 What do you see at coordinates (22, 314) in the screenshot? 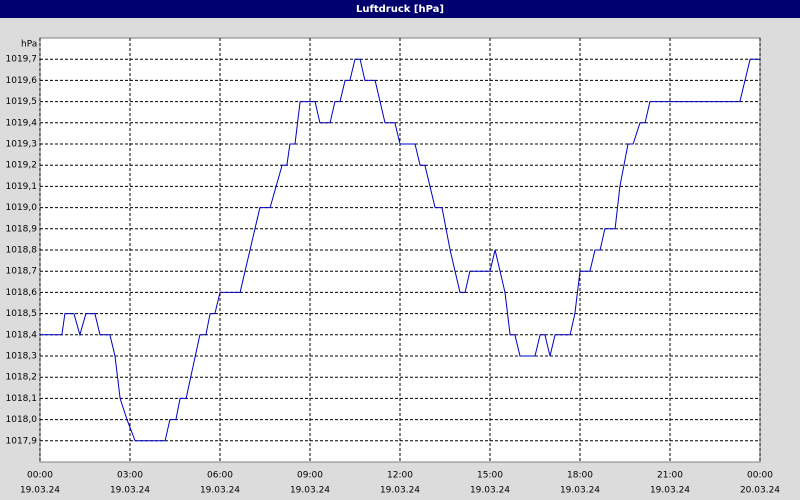
I see `y-tick-label: 1018,5` at bounding box center [22, 314].